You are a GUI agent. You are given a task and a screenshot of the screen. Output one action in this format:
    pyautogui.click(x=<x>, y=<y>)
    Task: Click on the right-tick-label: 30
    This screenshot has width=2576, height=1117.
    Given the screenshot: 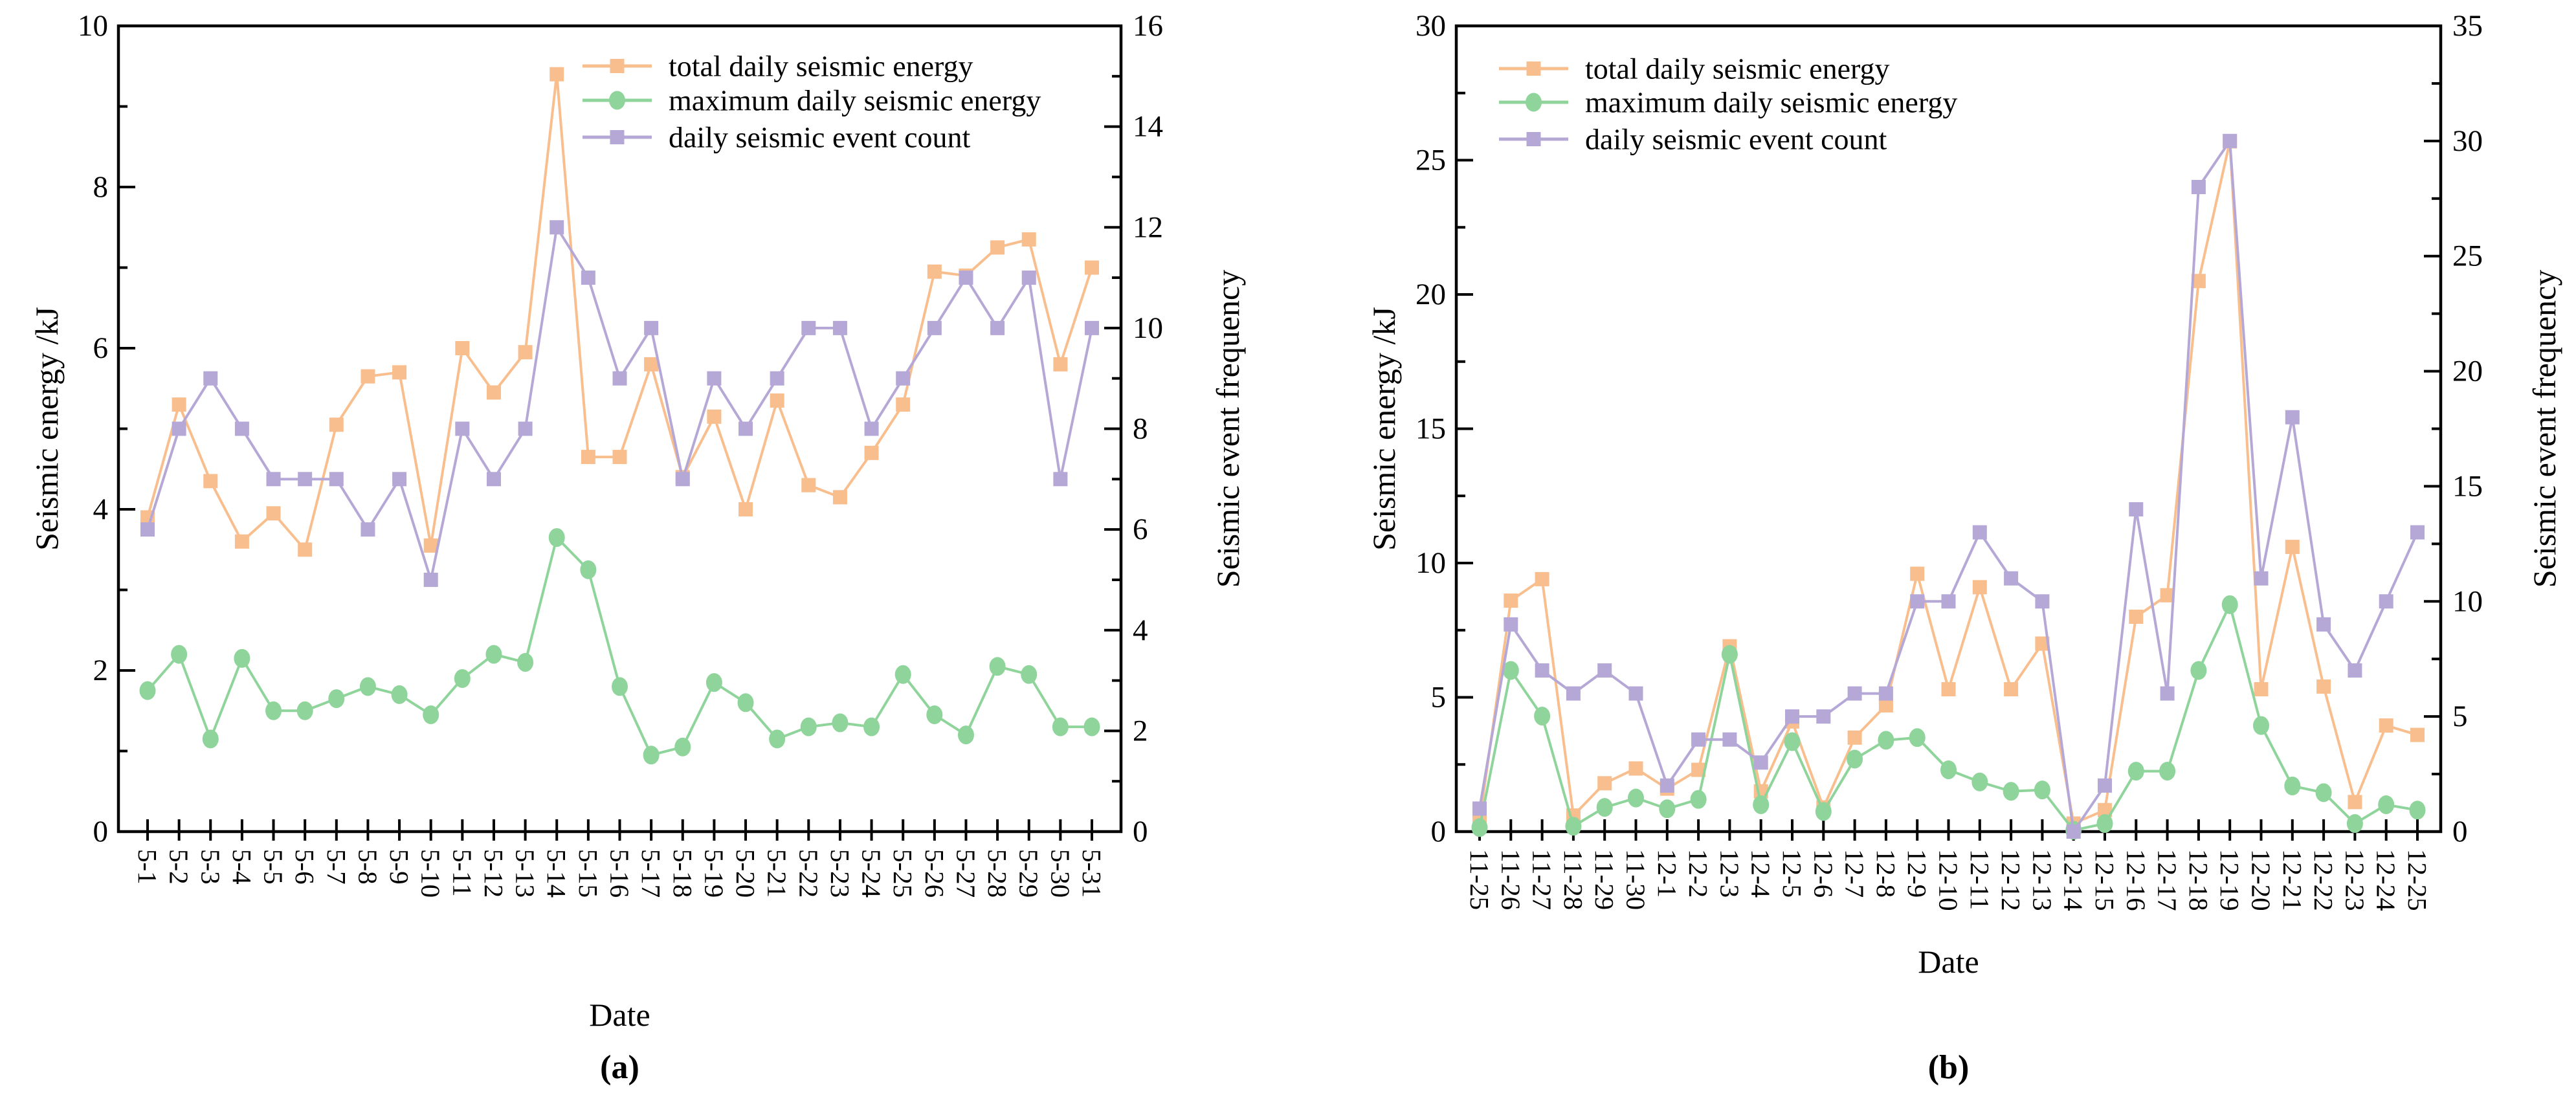 What is the action you would take?
    pyautogui.click(x=2467, y=141)
    